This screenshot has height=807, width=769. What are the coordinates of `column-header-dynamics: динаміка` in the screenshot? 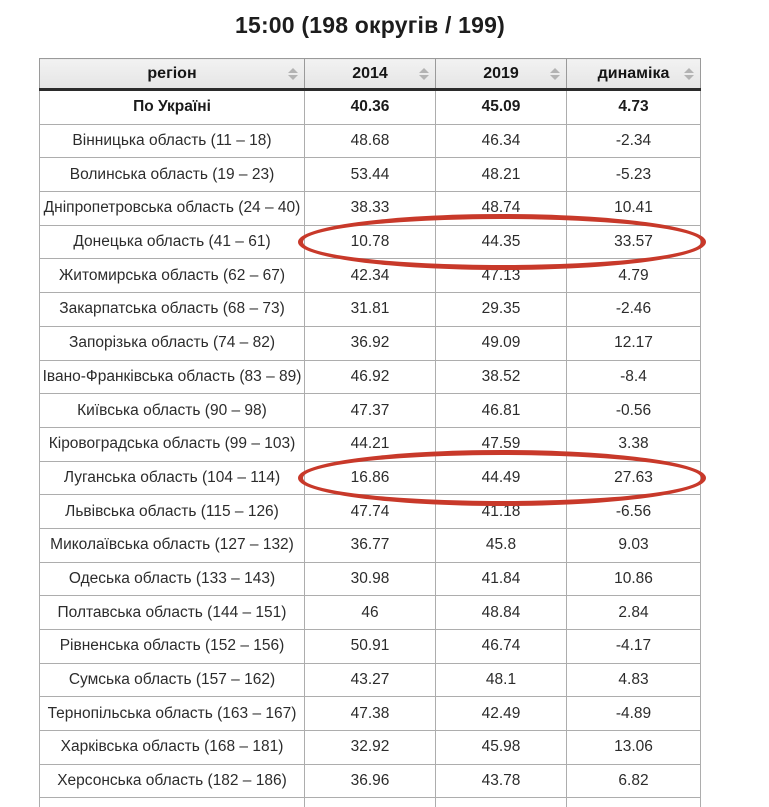 It's located at (633, 74).